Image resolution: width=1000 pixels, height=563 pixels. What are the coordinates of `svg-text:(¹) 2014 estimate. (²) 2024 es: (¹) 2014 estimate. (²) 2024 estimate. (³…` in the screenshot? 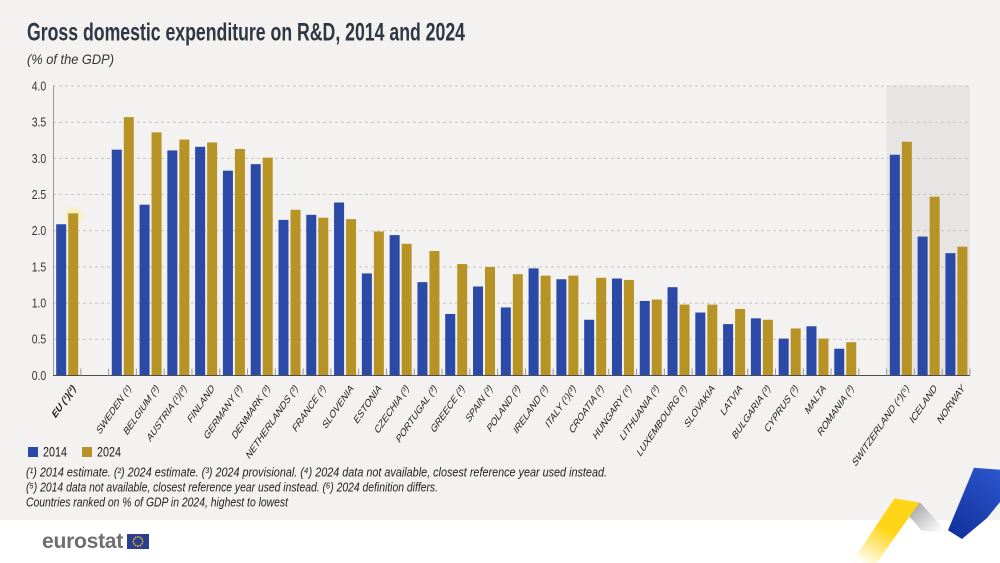 It's located at (316, 473).